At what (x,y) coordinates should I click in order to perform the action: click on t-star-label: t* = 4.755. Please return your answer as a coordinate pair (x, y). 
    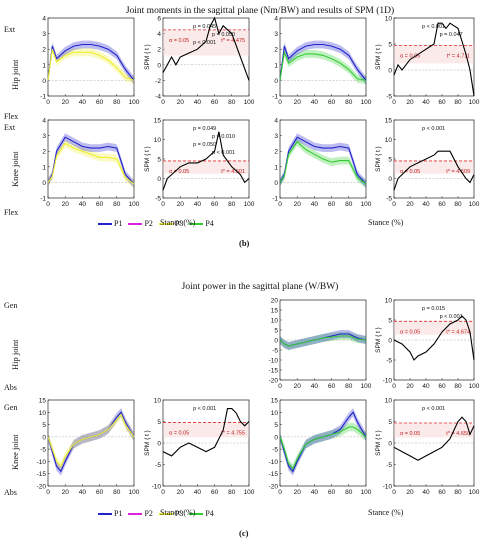
    Looking at the image, I should click on (233, 434).